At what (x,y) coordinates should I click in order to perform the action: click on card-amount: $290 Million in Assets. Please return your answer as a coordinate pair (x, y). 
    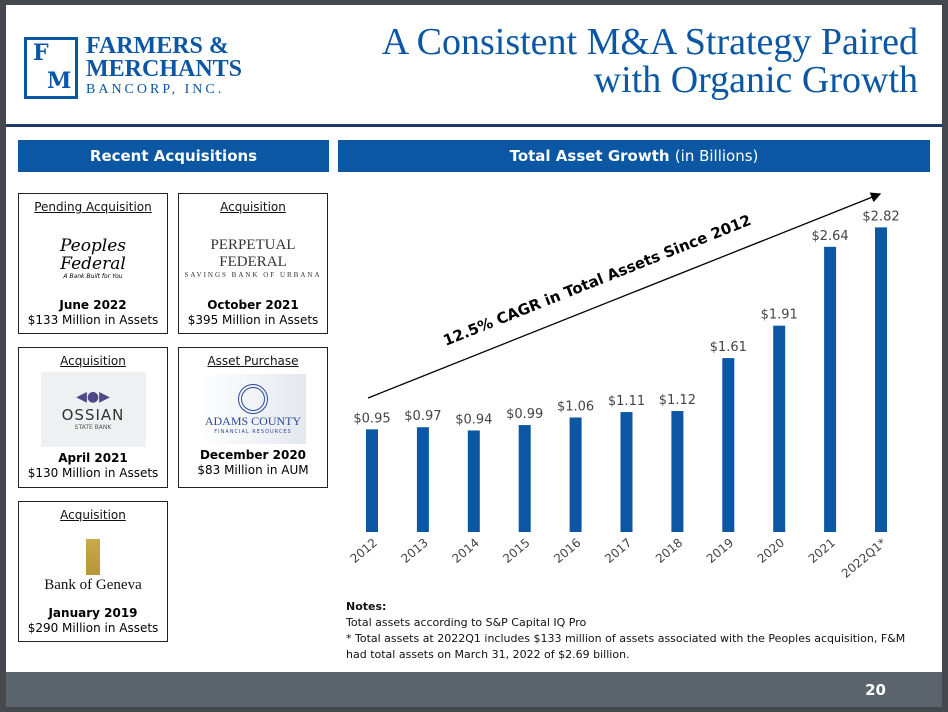
    Looking at the image, I should click on (93, 628).